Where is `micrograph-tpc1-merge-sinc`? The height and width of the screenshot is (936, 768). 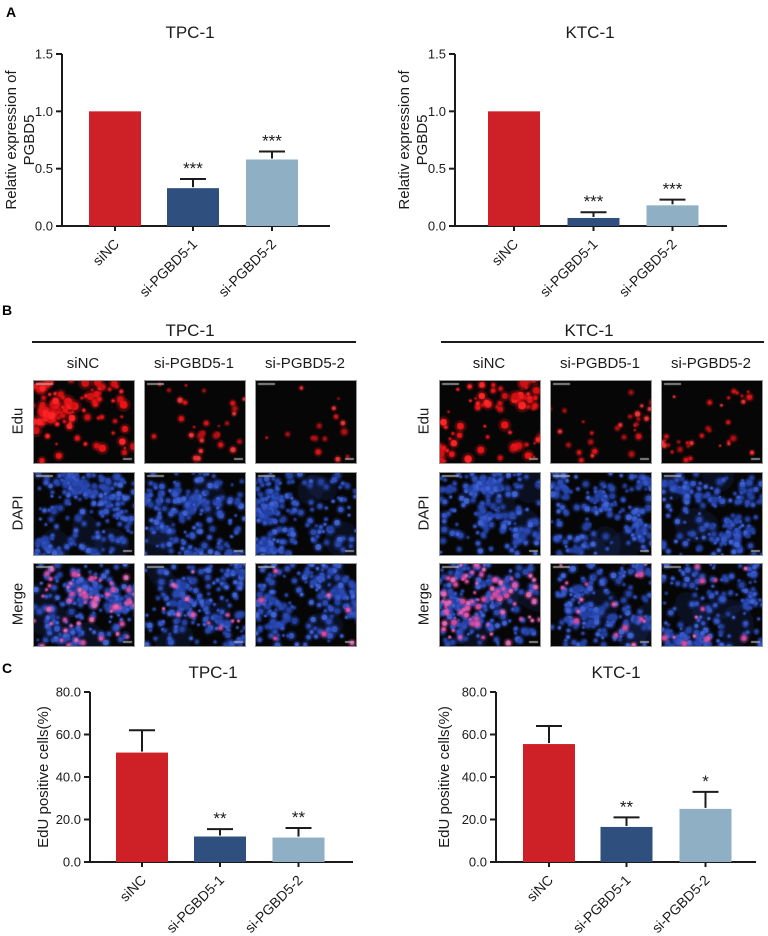
micrograph-tpc1-merge-sinc is located at coordinates (84, 605).